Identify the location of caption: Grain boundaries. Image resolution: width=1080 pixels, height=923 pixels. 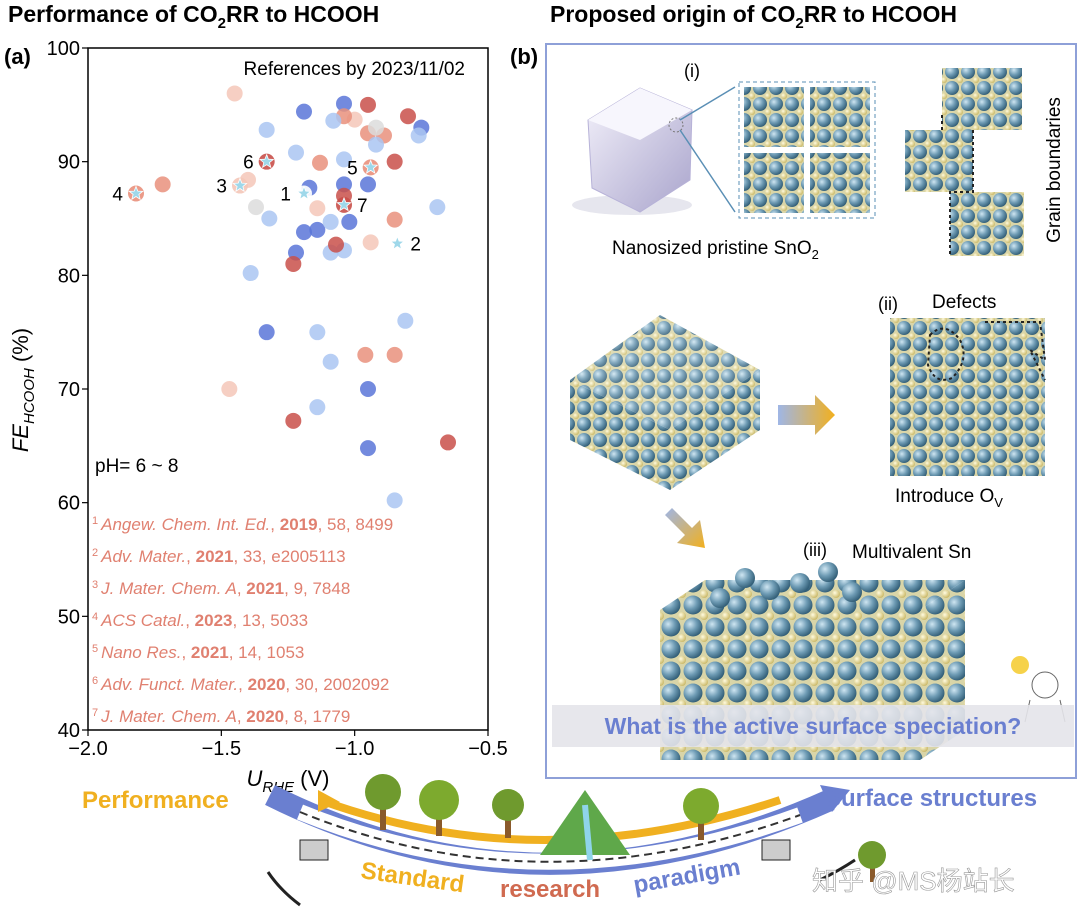
(1054, 170).